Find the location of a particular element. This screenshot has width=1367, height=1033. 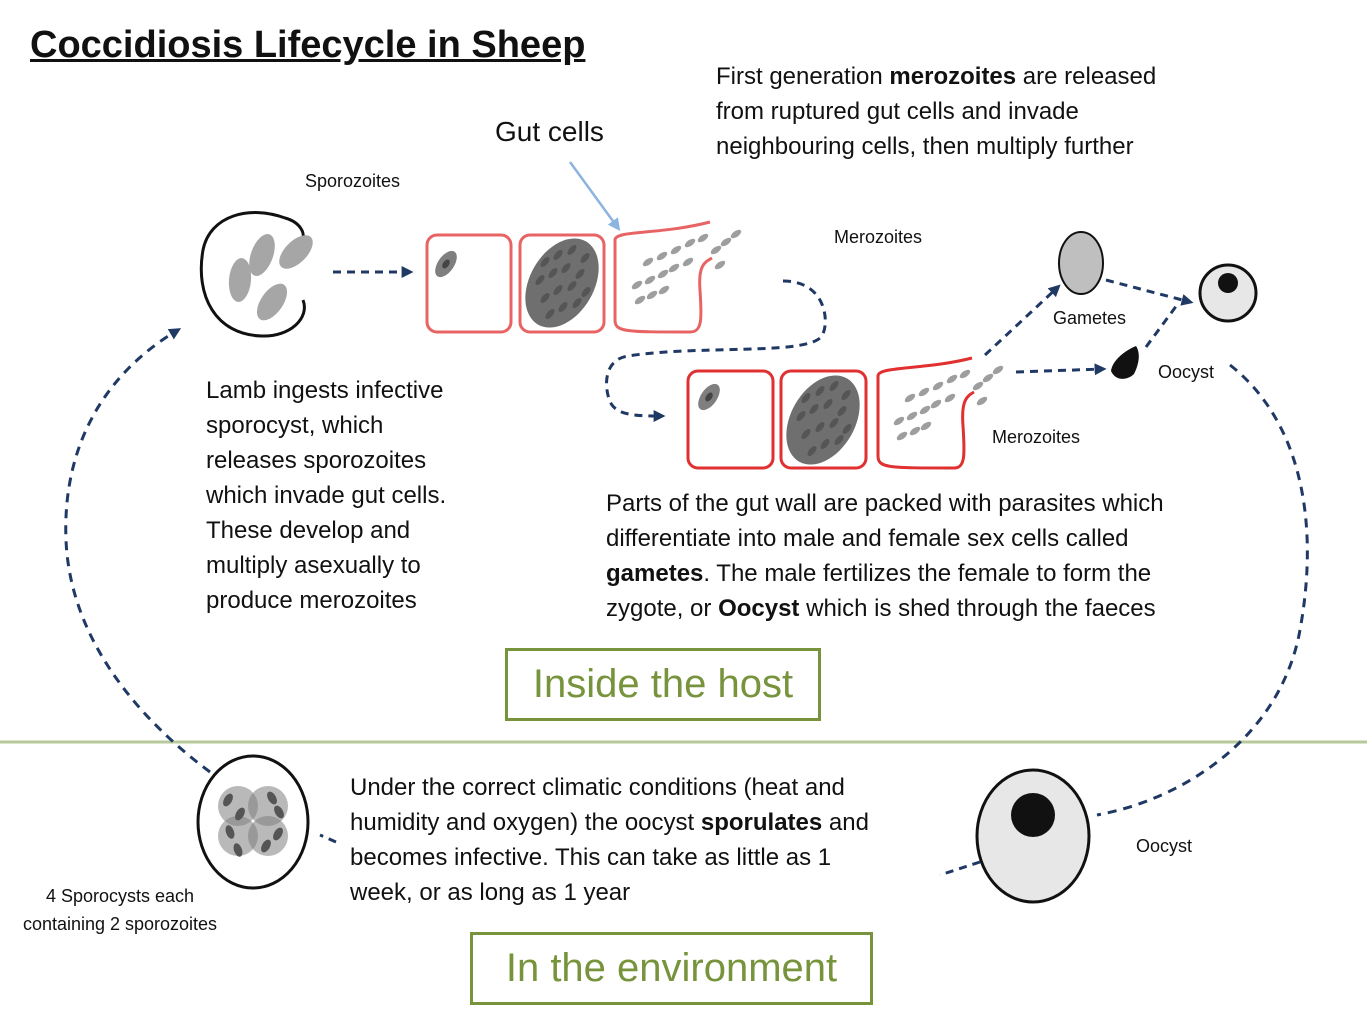

text-segment: are released is located at coordinates (1086, 76).